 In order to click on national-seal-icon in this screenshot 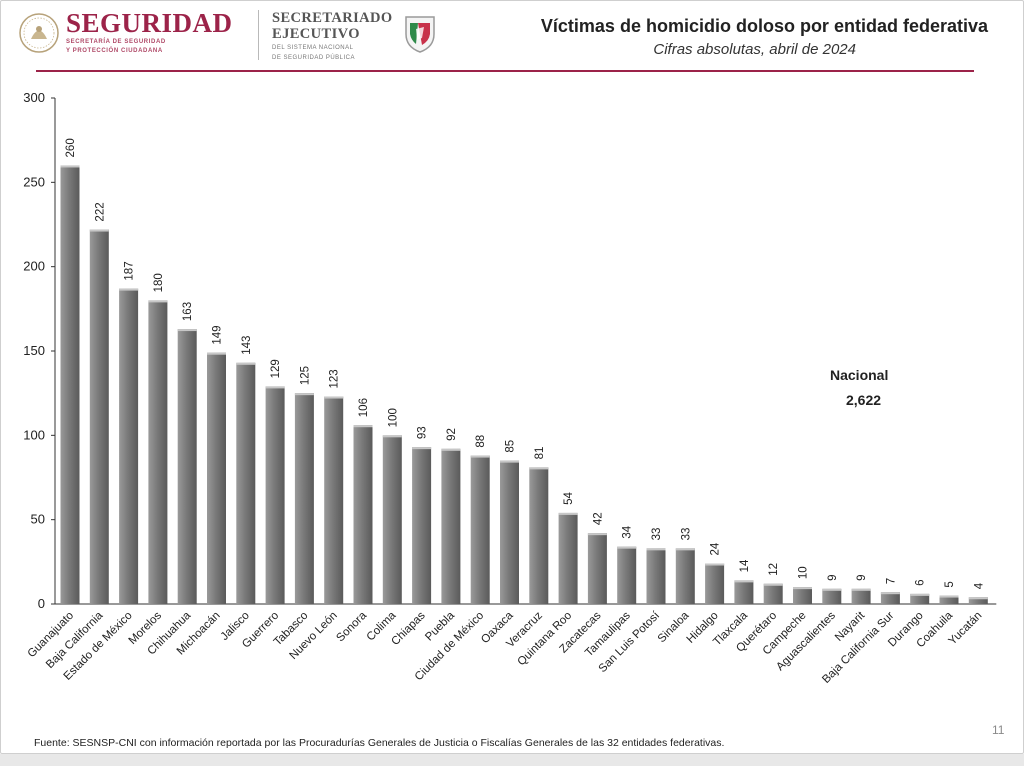, I will do `click(39, 33)`.